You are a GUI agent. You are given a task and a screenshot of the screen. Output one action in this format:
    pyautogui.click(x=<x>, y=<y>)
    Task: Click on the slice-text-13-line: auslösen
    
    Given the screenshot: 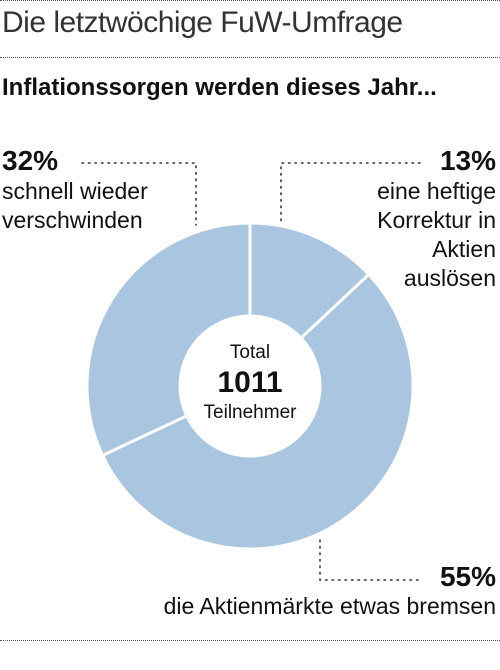 What is the action you would take?
    pyautogui.click(x=449, y=278)
    